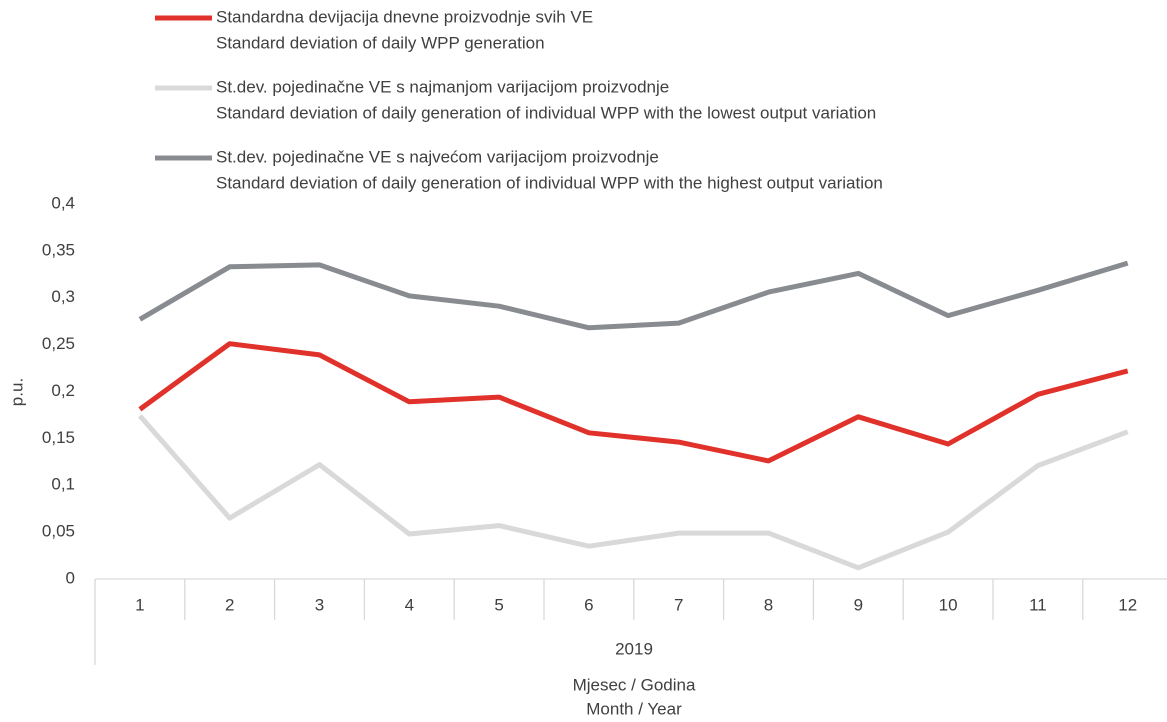 The height and width of the screenshot is (722, 1167). What do you see at coordinates (58, 249) in the screenshot?
I see `y-tick-label: 0,35` at bounding box center [58, 249].